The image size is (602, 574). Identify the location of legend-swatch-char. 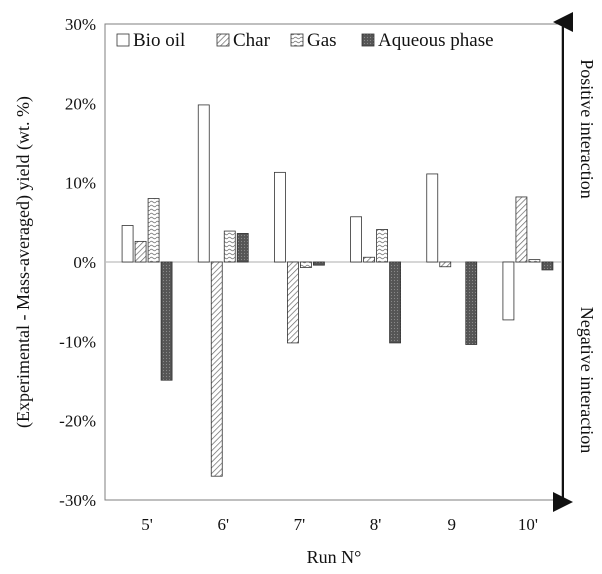
(223, 40).